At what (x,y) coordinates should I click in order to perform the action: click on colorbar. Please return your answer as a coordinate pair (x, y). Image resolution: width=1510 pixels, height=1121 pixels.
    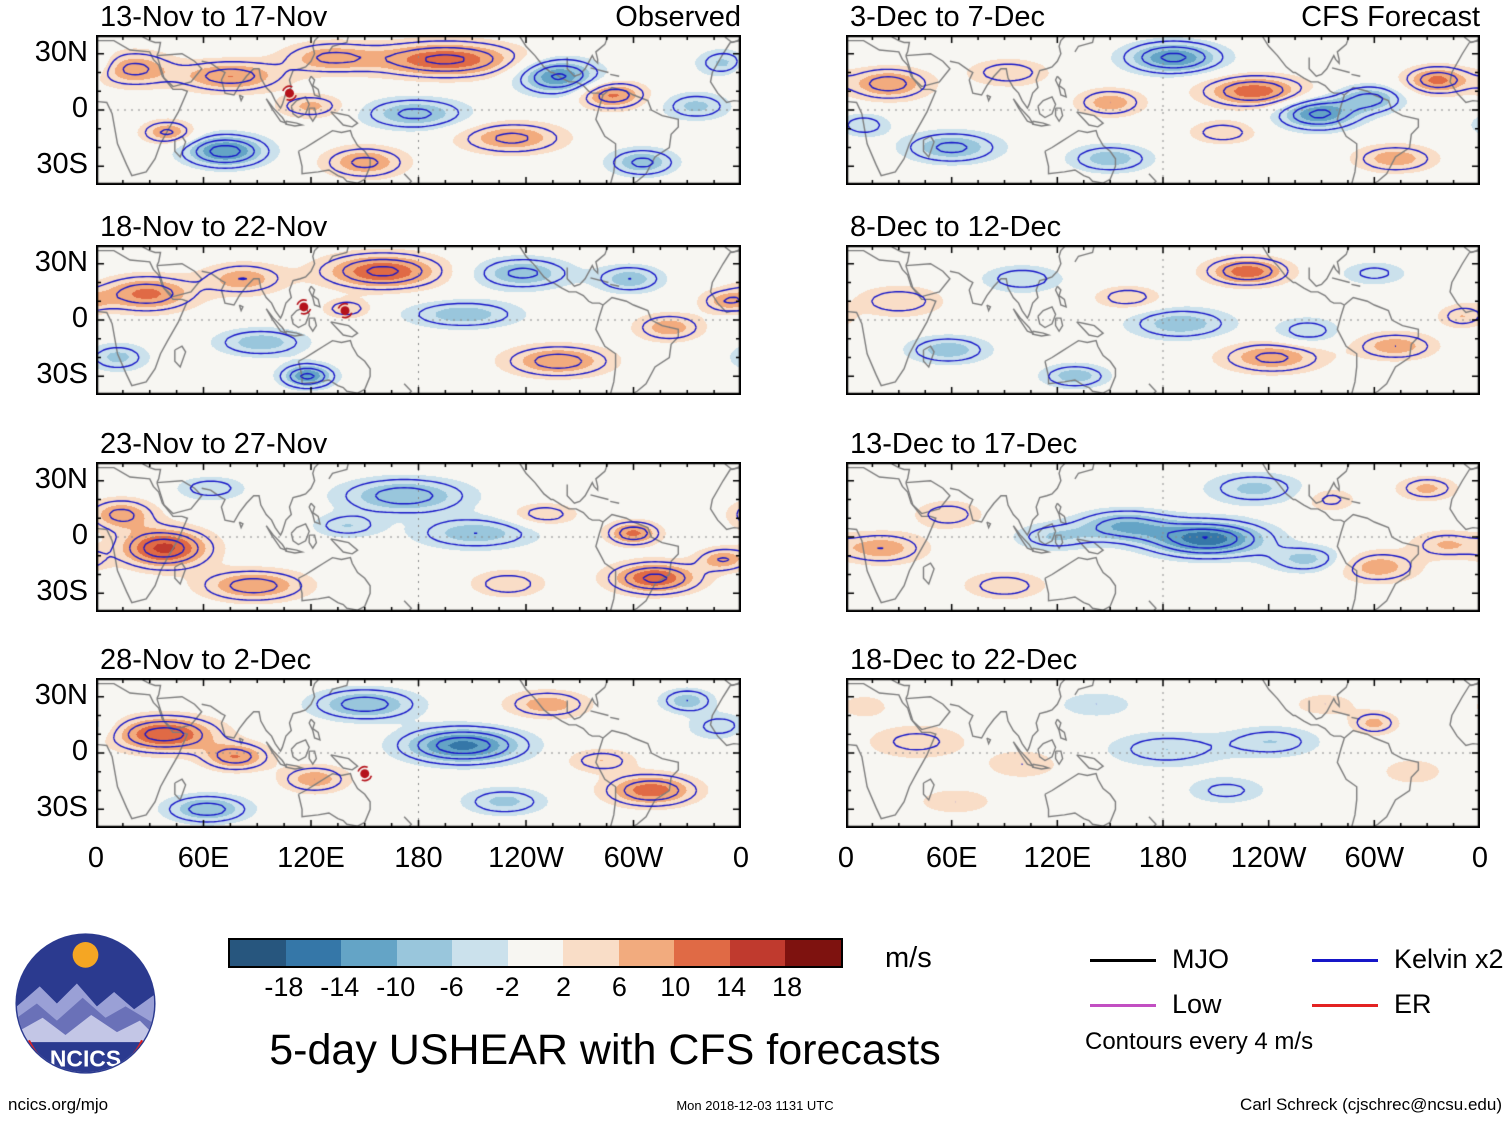
    Looking at the image, I should click on (535, 953).